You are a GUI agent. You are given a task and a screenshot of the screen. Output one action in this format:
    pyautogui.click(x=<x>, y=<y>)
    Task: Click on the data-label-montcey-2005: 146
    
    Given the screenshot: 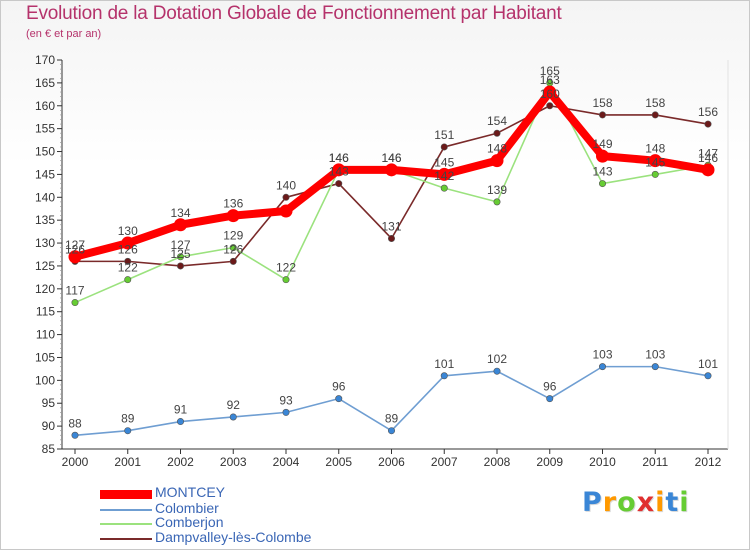 What is the action you would take?
    pyautogui.click(x=339, y=158)
    